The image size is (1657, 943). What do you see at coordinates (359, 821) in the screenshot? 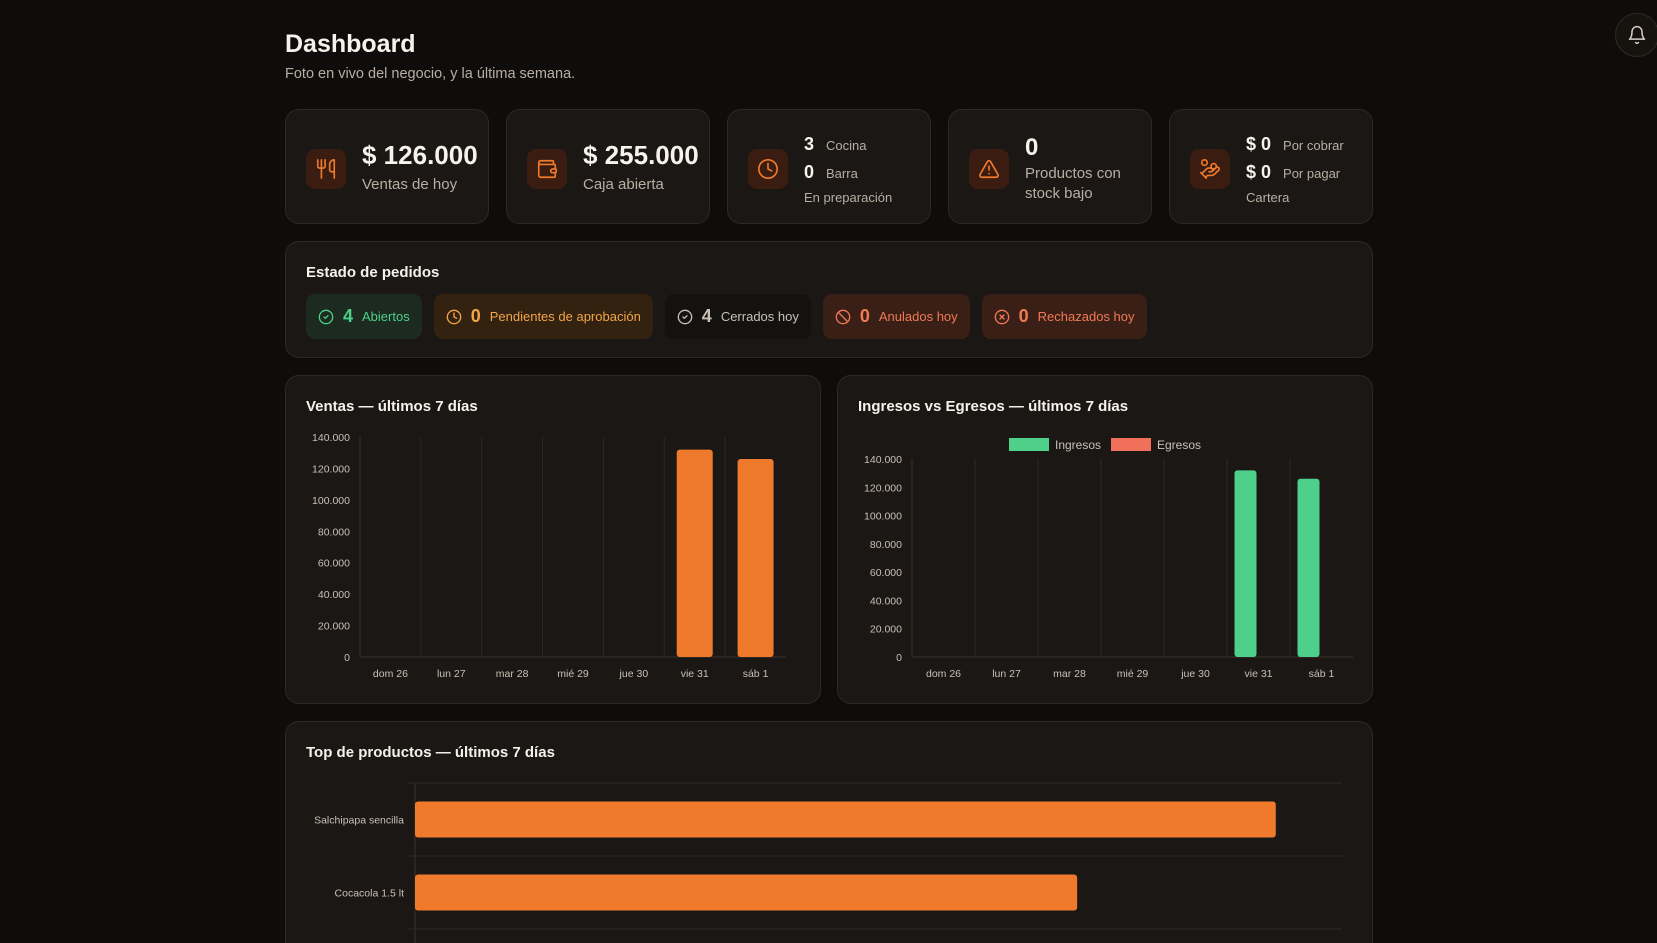
I see `y-tick-label: Salchipapa sencilla` at bounding box center [359, 821].